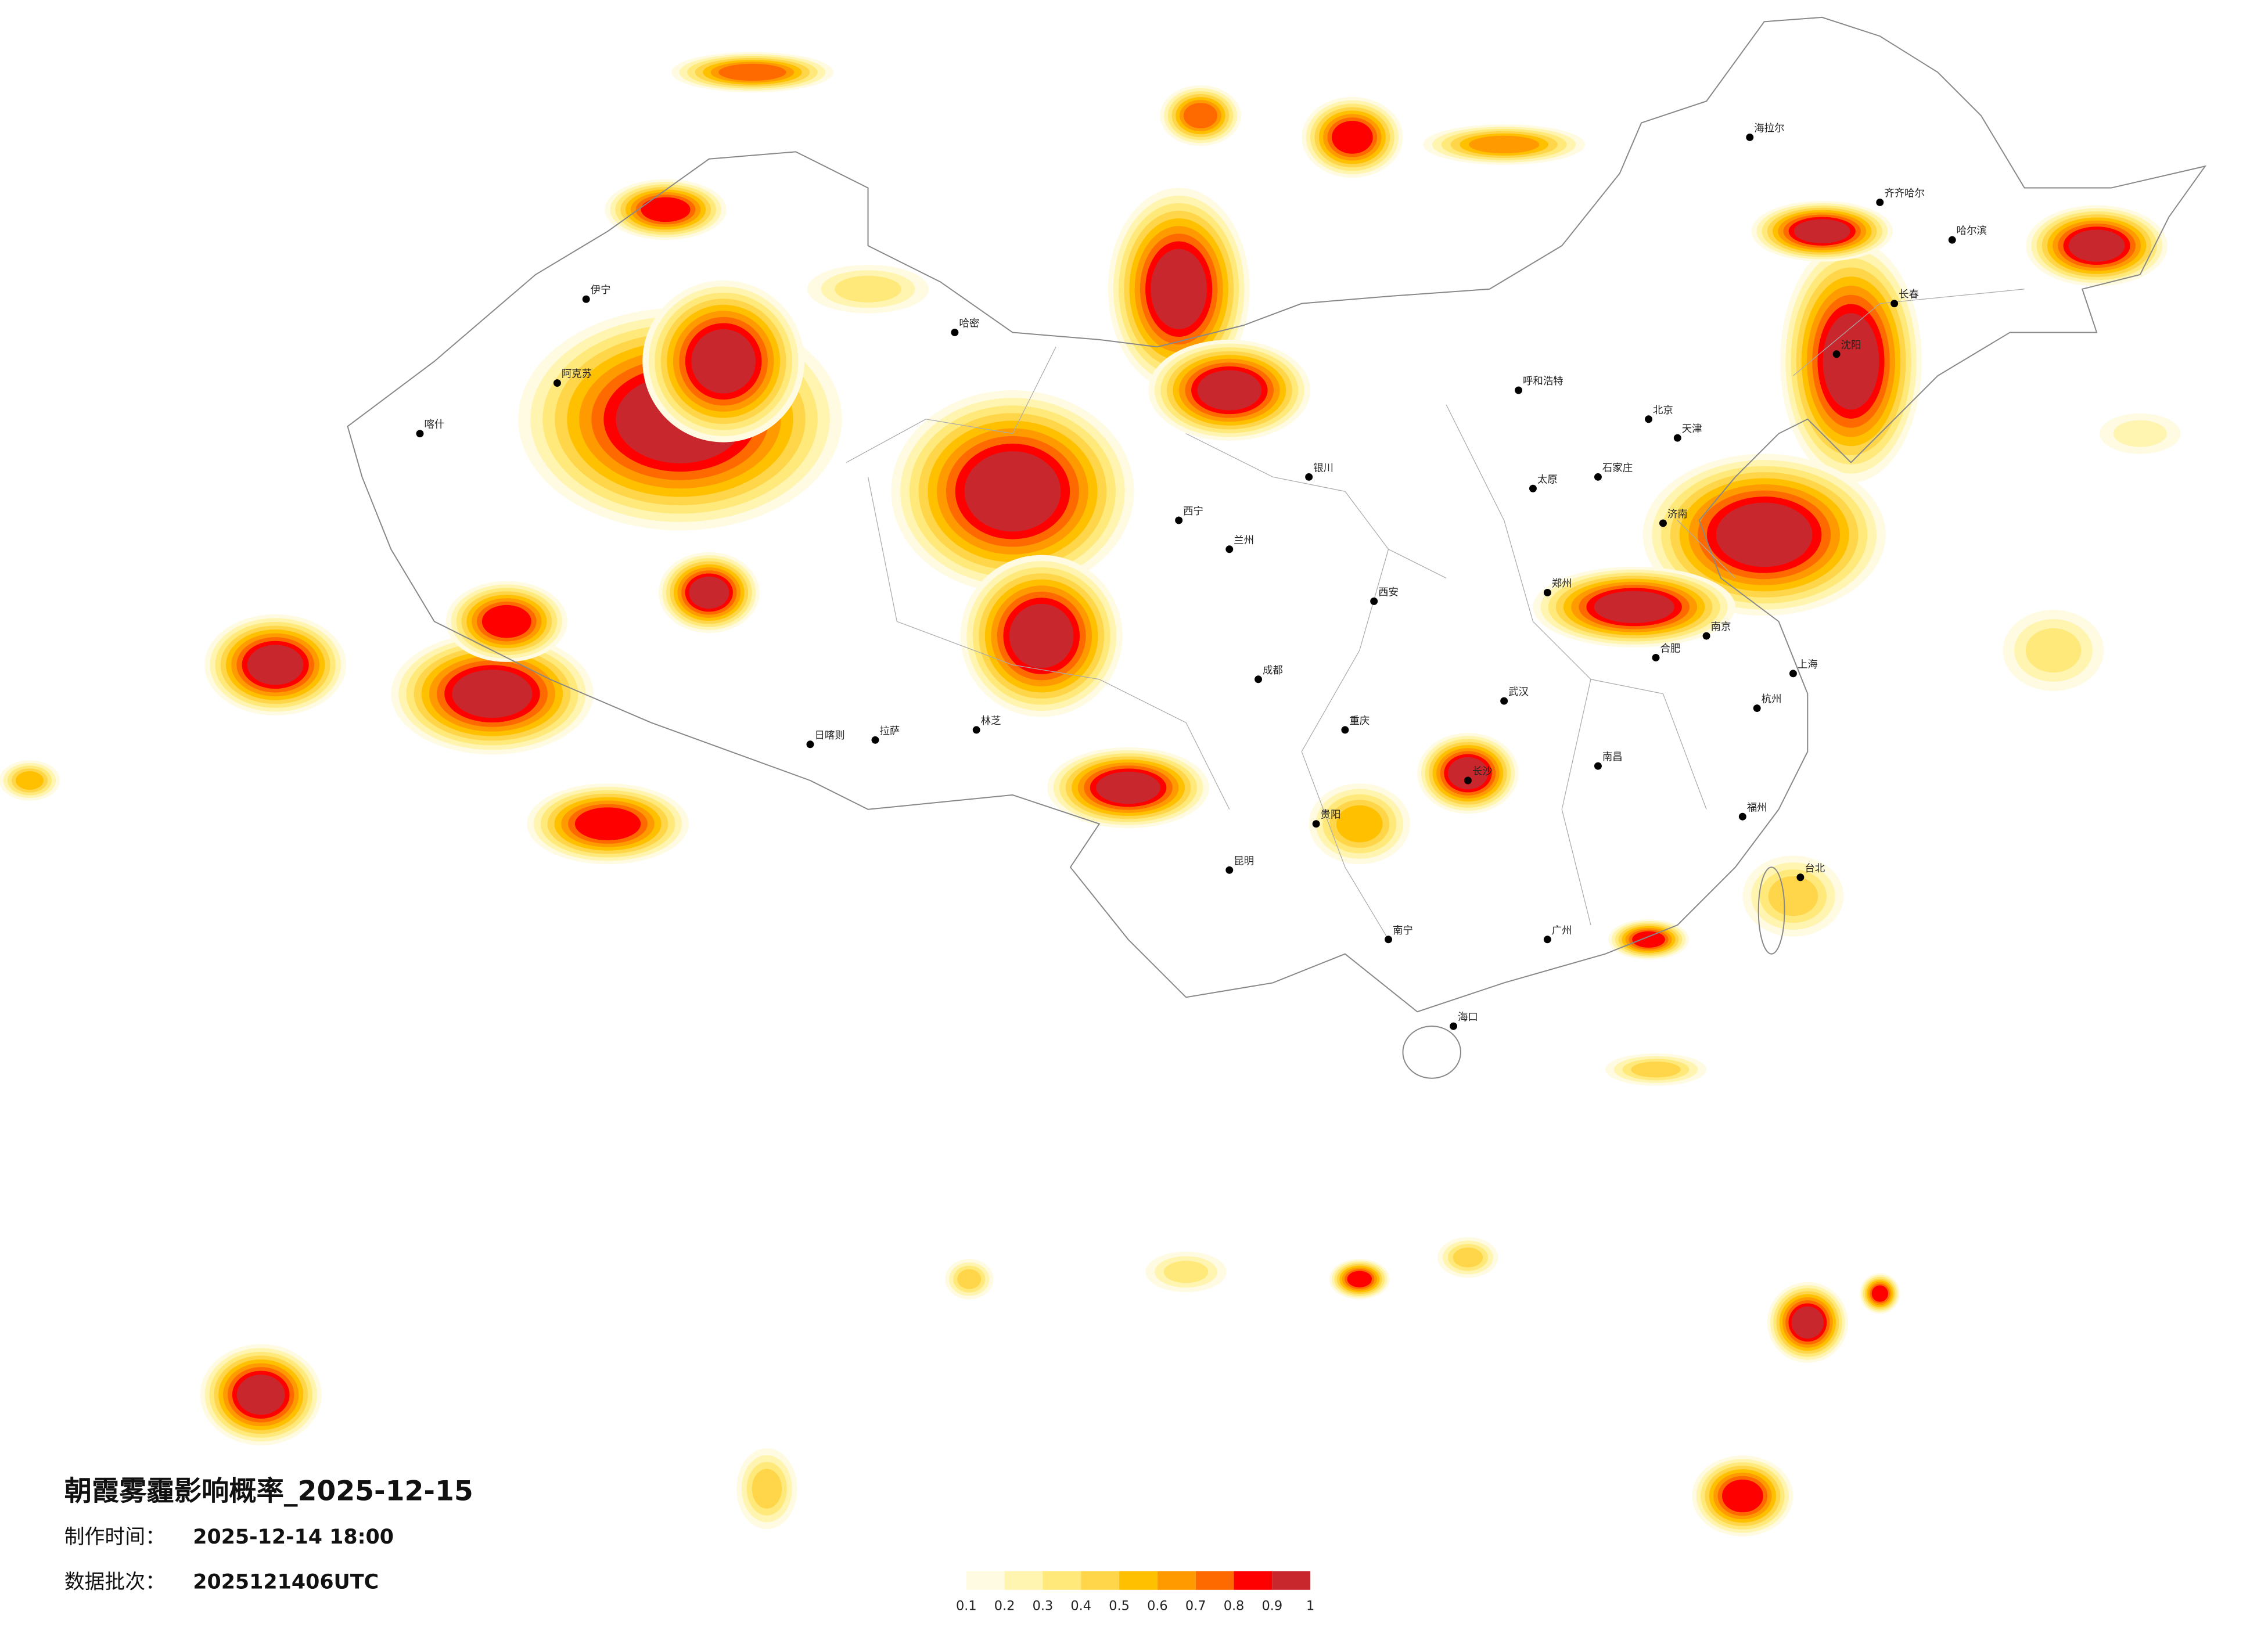 This screenshot has width=2268, height=1626. Describe the element at coordinates (1135, 1593) in the screenshot. I see `legend: 0.1 0.2 0.3 0.4 0.5 0.6 0.7 0.8 0.9 1` at that location.